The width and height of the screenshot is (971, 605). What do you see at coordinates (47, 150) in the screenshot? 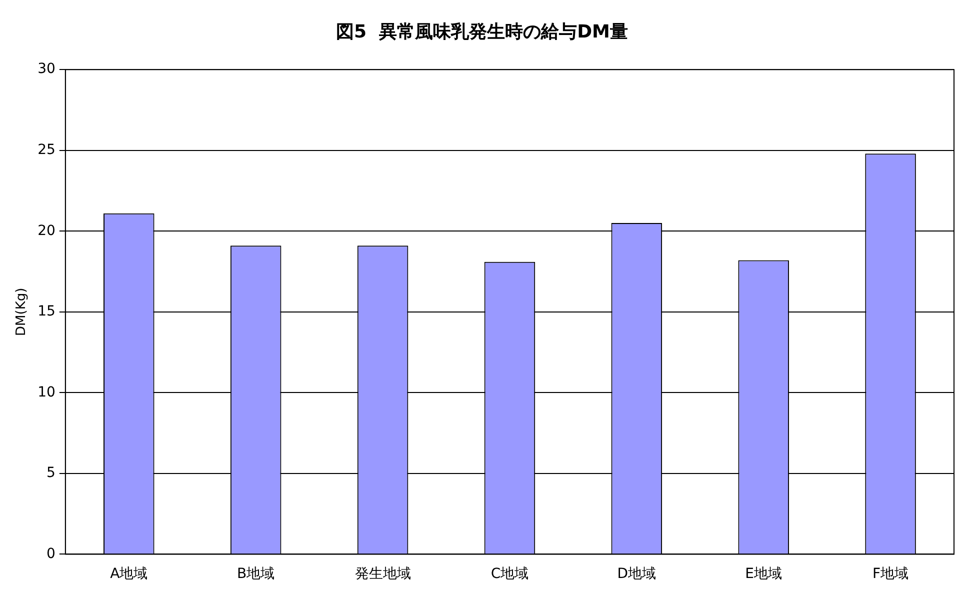
I see `y-tick-label: 25` at bounding box center [47, 150].